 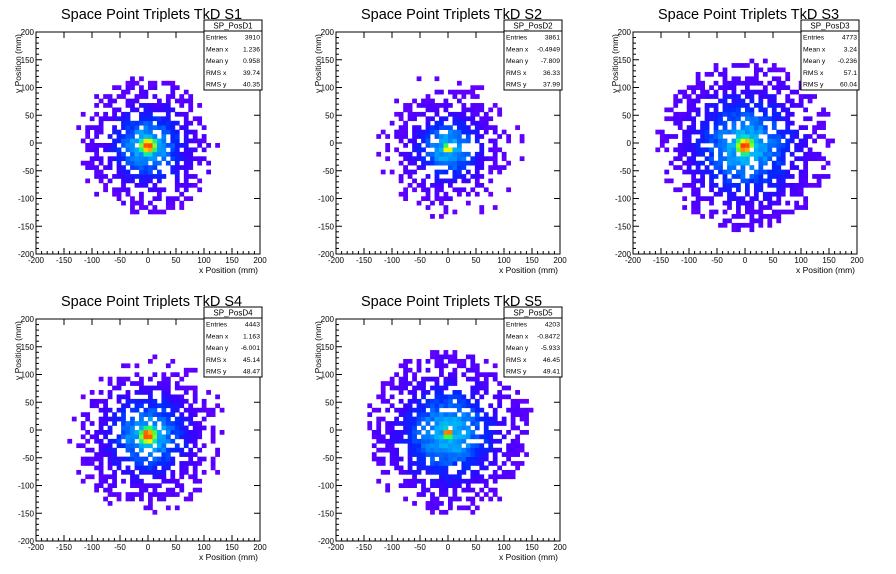 I want to click on x-tick-label: 200, so click(x=857, y=260).